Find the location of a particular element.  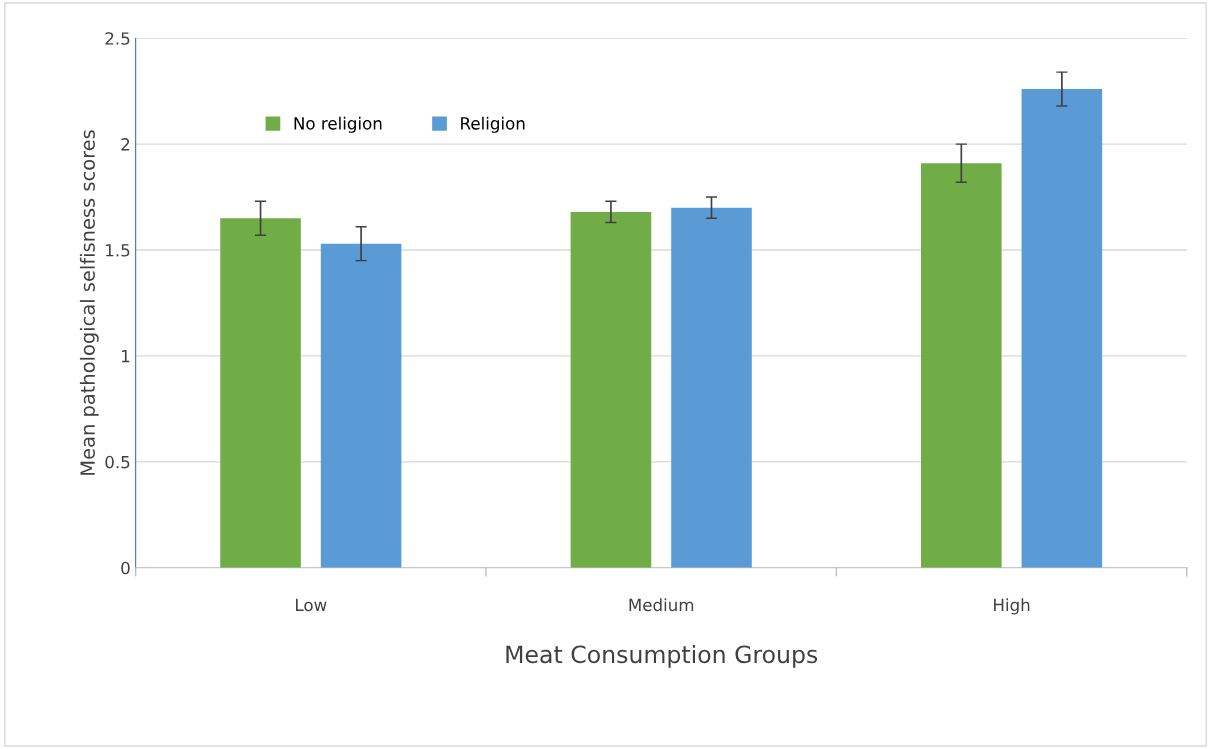

legend-label: Religion is located at coordinates (493, 124).